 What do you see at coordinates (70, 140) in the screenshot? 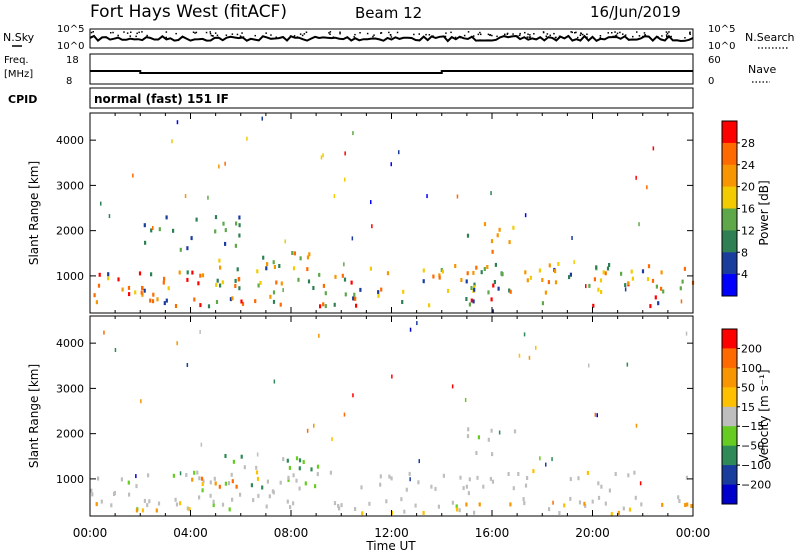
I see `y-tick-label: 4000` at bounding box center [70, 140].